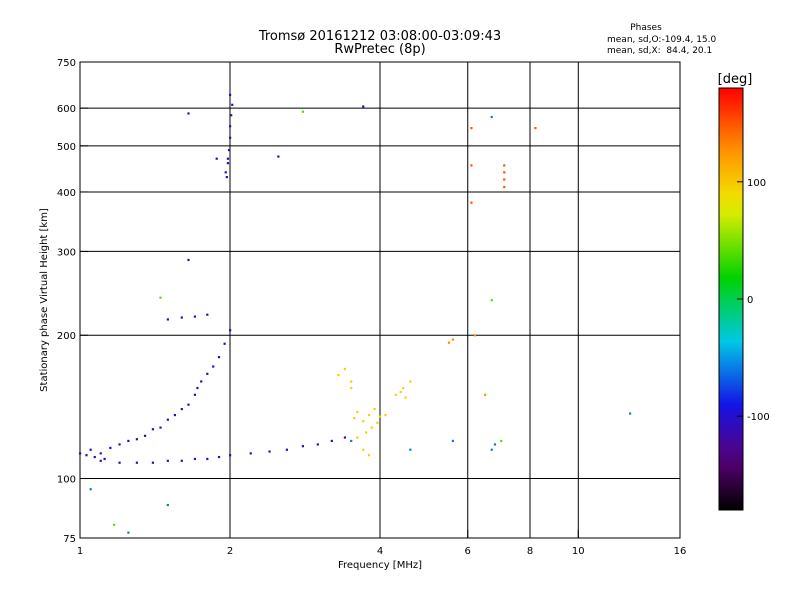  I want to click on colorbar-tick-label: 100, so click(756, 183).